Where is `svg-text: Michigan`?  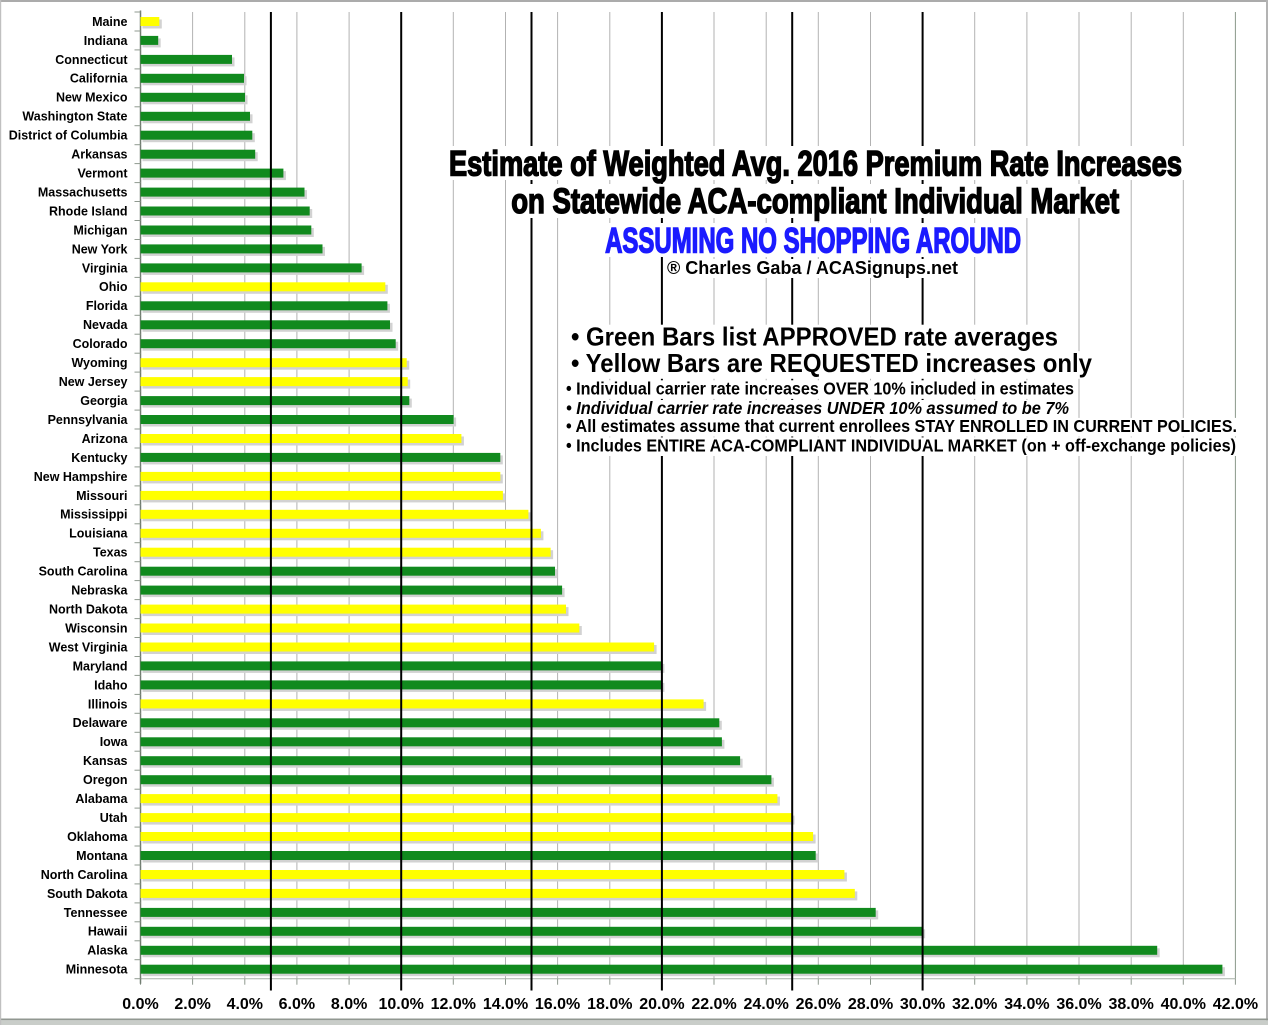 svg-text: Michigan is located at coordinates (100, 230).